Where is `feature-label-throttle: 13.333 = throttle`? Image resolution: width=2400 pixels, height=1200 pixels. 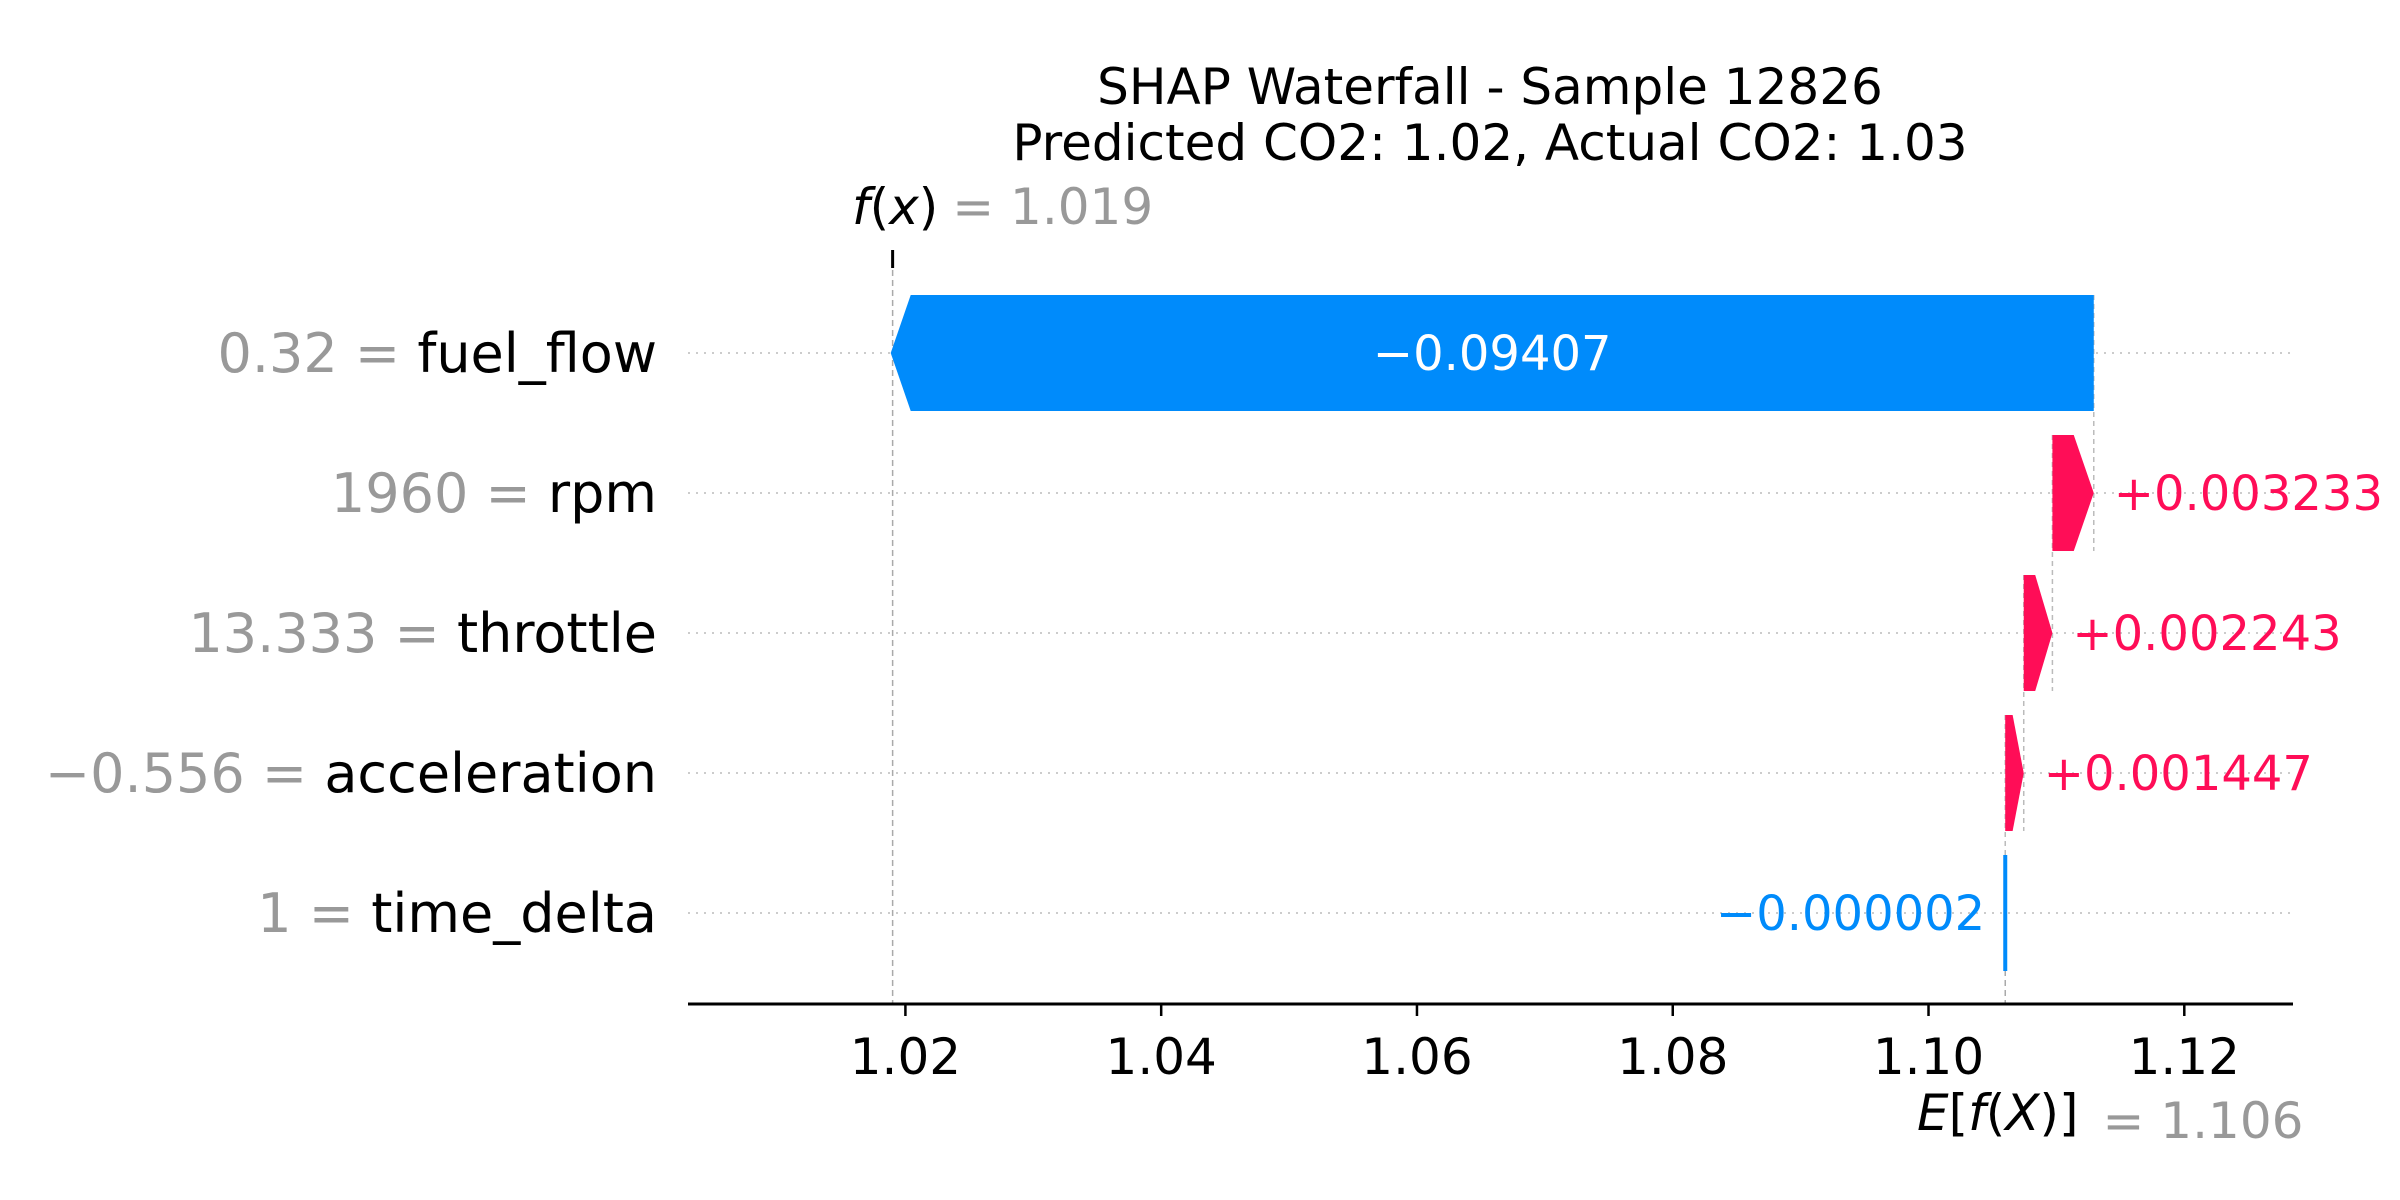
feature-label-throttle: 13.333 = throttle is located at coordinates (422, 633).